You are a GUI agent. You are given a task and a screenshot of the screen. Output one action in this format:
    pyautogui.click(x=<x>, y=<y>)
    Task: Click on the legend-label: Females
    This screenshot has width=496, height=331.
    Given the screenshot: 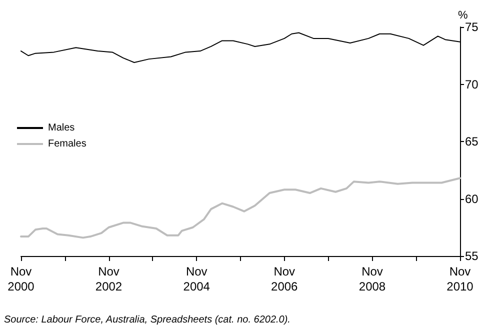 What is the action you would take?
    pyautogui.click(x=67, y=144)
    